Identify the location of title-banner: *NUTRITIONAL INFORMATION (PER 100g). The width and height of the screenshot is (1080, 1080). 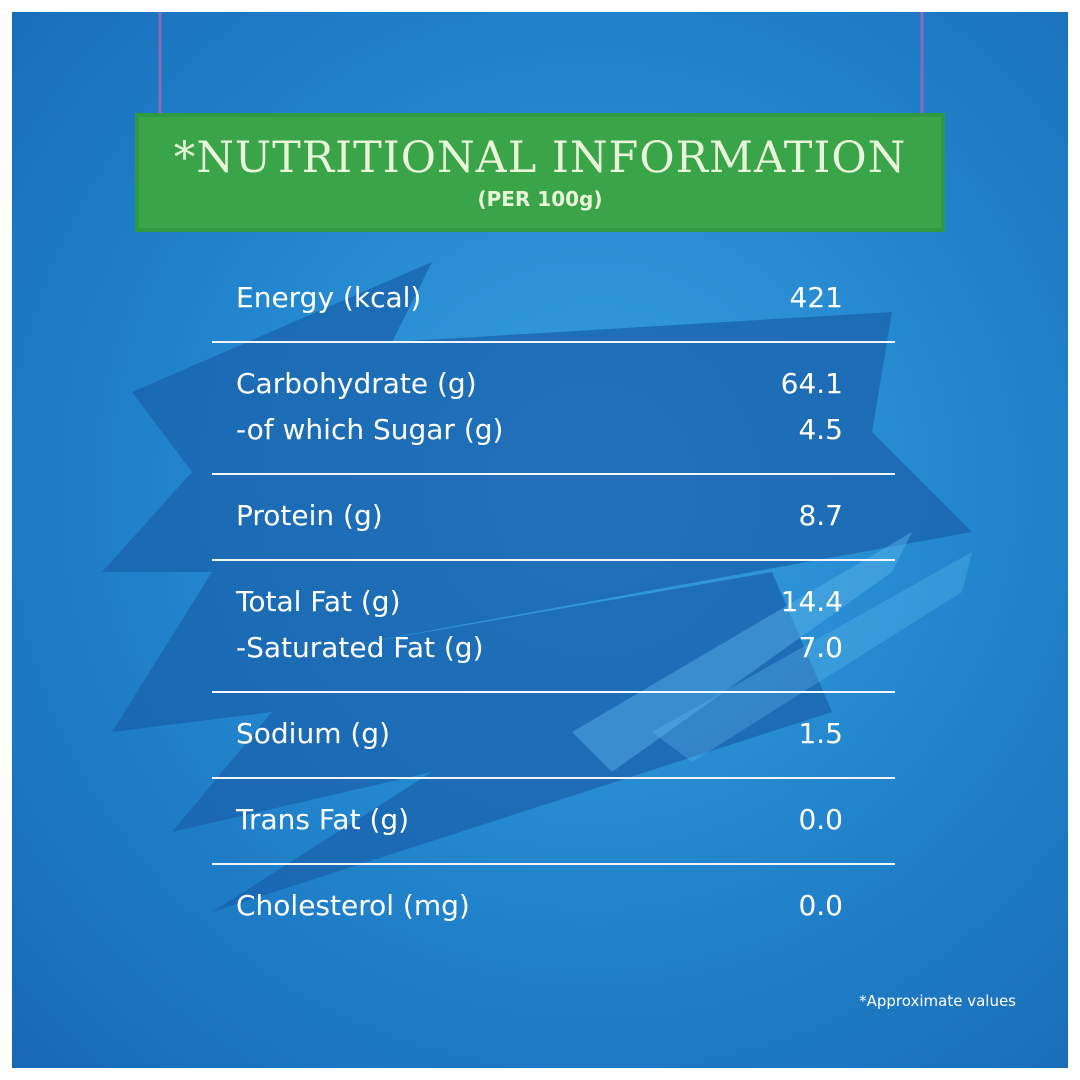
(540, 172).